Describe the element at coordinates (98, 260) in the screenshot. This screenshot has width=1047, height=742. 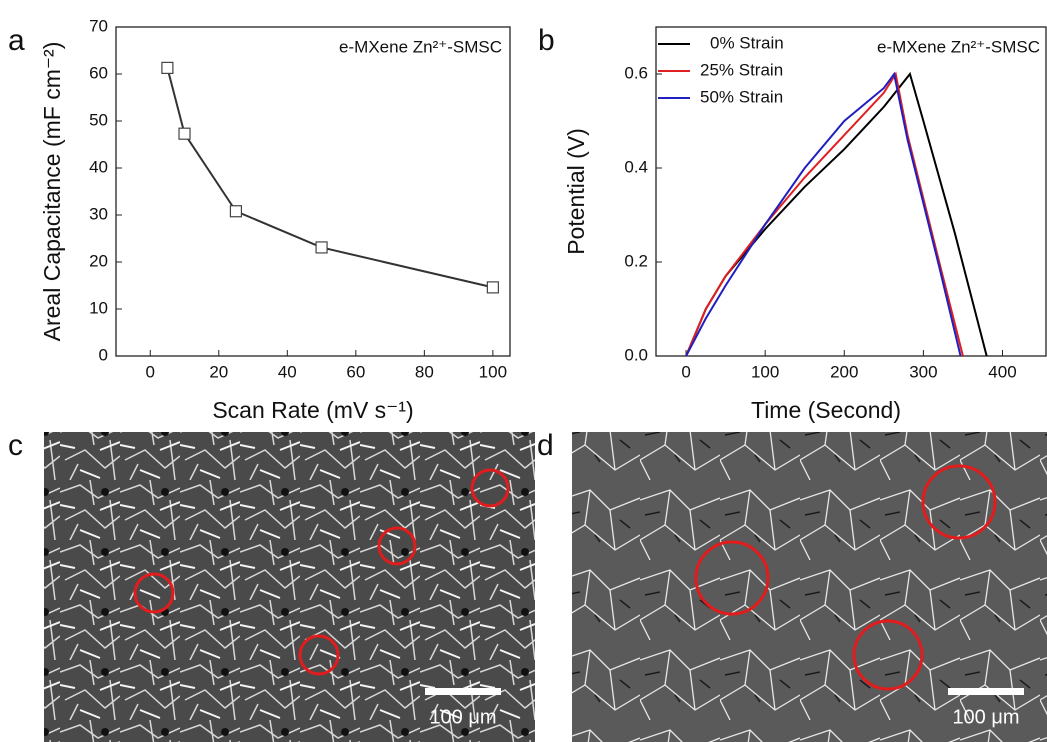
I see `y-tick-label: 20` at that location.